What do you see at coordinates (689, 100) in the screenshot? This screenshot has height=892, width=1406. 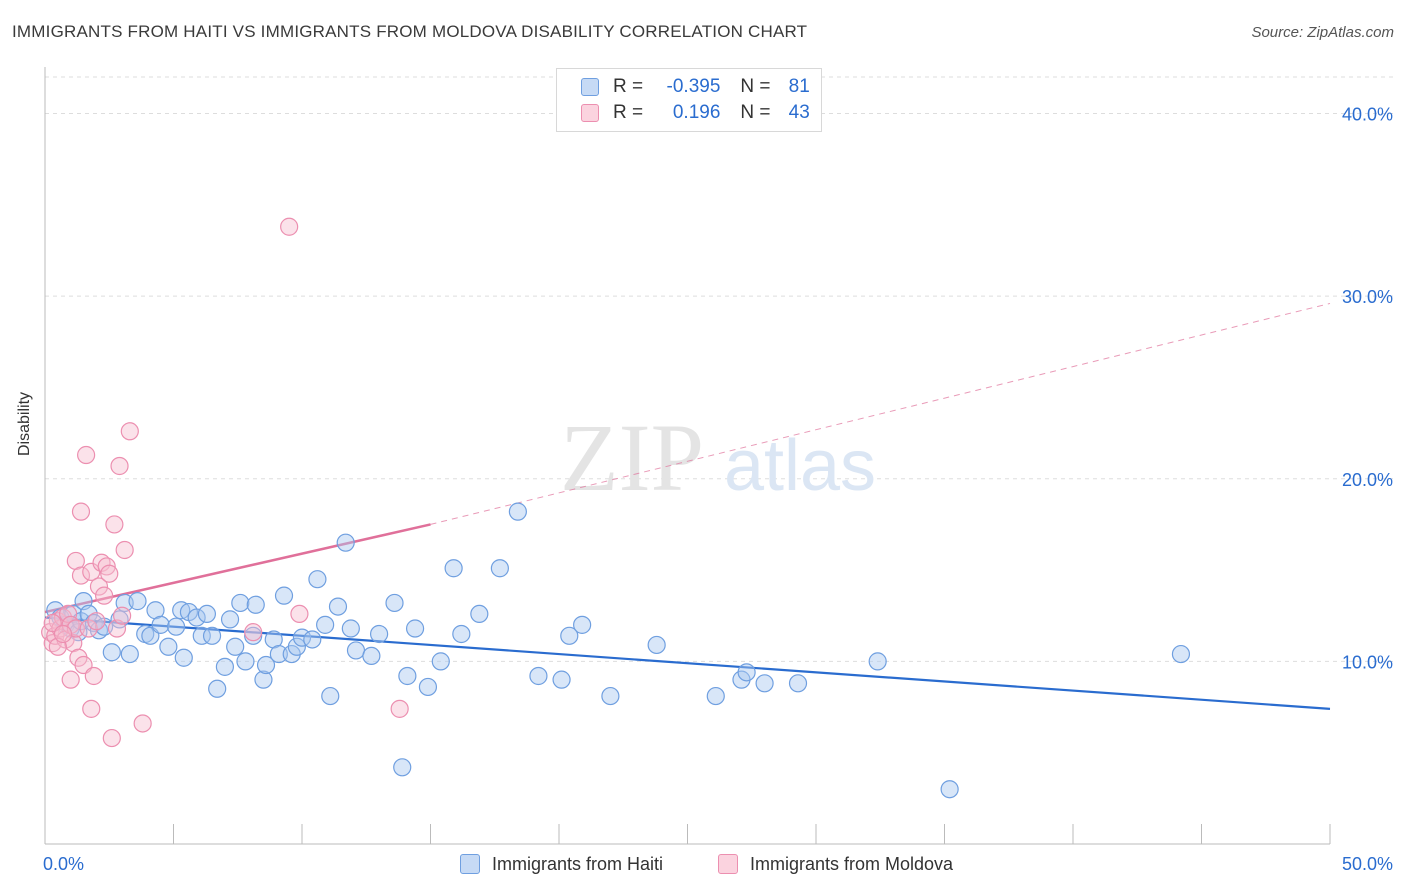 I see `stats-legend: R = -0.395 N = 81 R = 0.196 N = 43` at bounding box center [689, 100].